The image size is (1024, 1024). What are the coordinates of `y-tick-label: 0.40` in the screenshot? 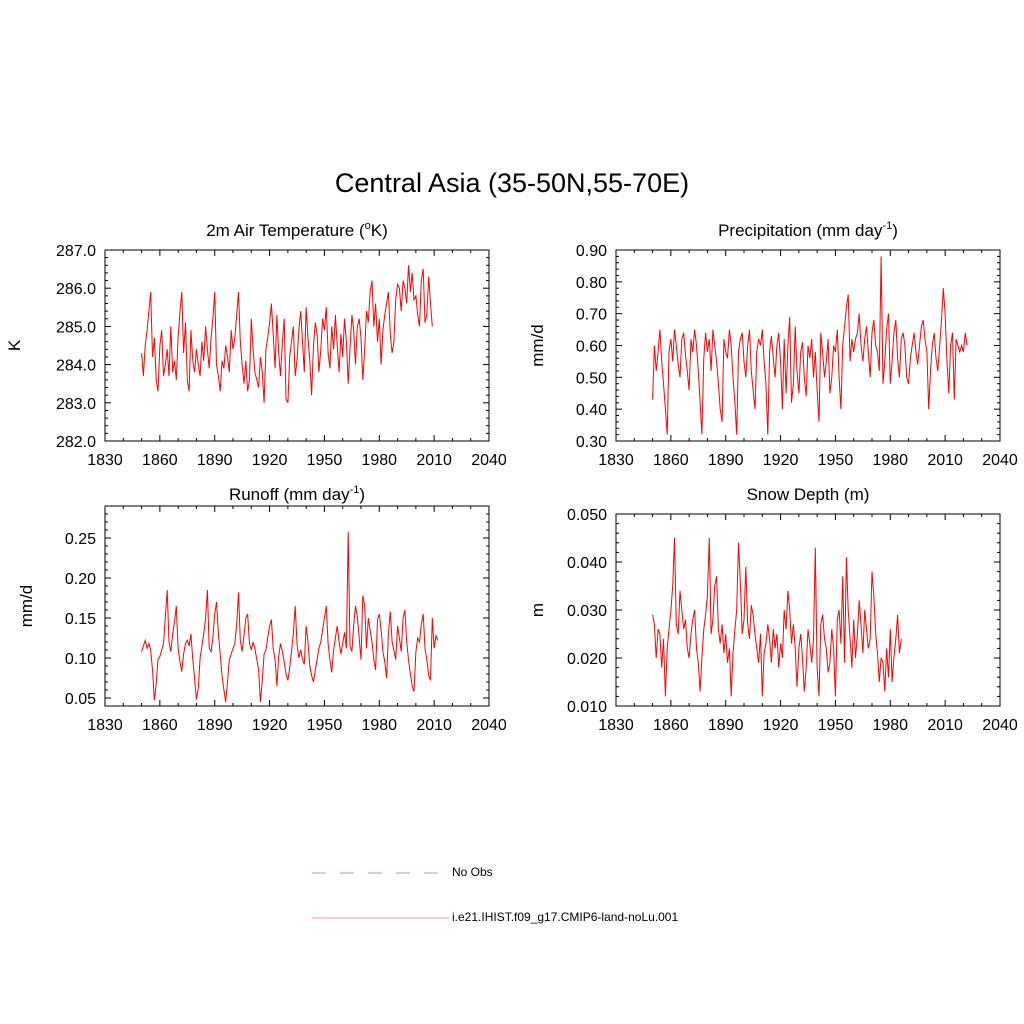 It's located at (591, 410).